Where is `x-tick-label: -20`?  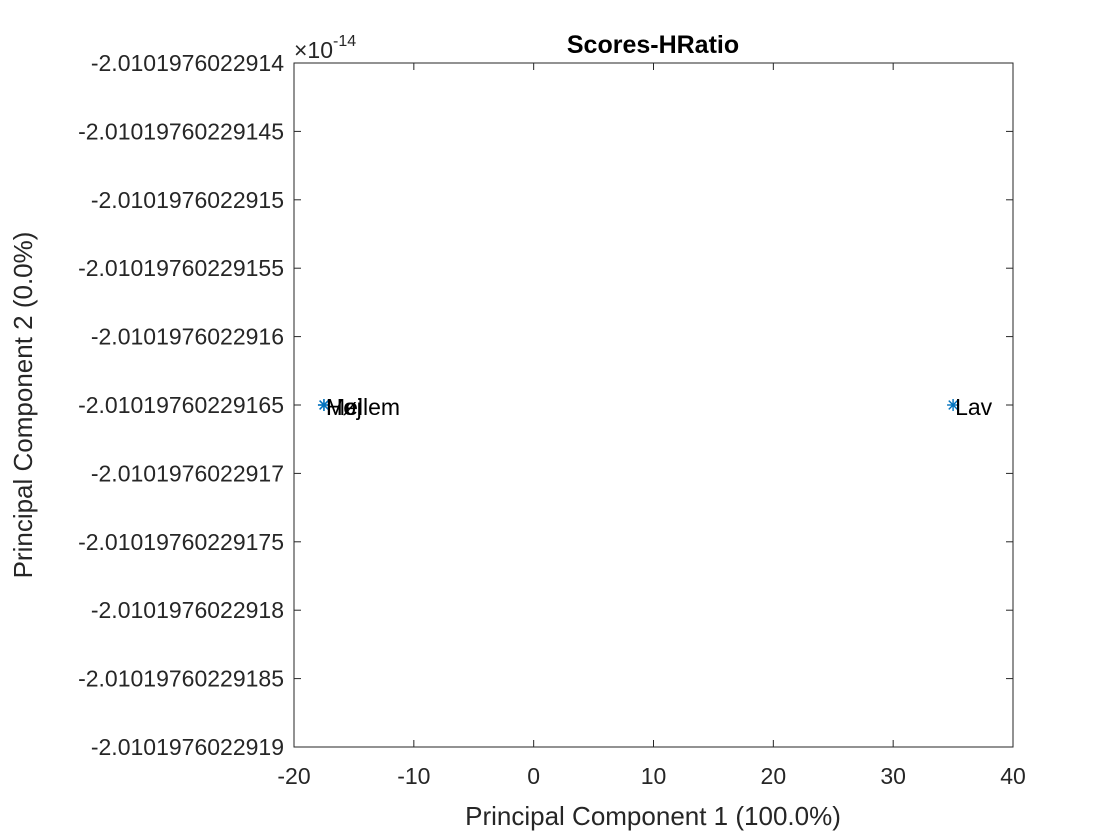
x-tick-label: -20 is located at coordinates (293, 776).